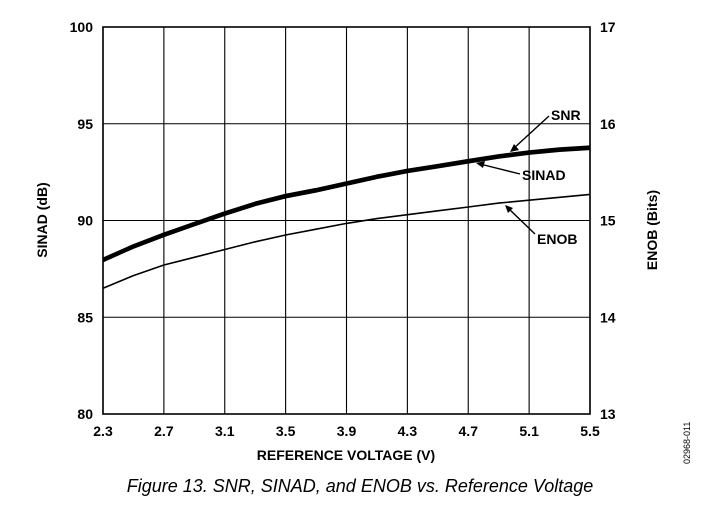  Describe the element at coordinates (557, 239) in the screenshot. I see `enob-label: ENOB` at that location.